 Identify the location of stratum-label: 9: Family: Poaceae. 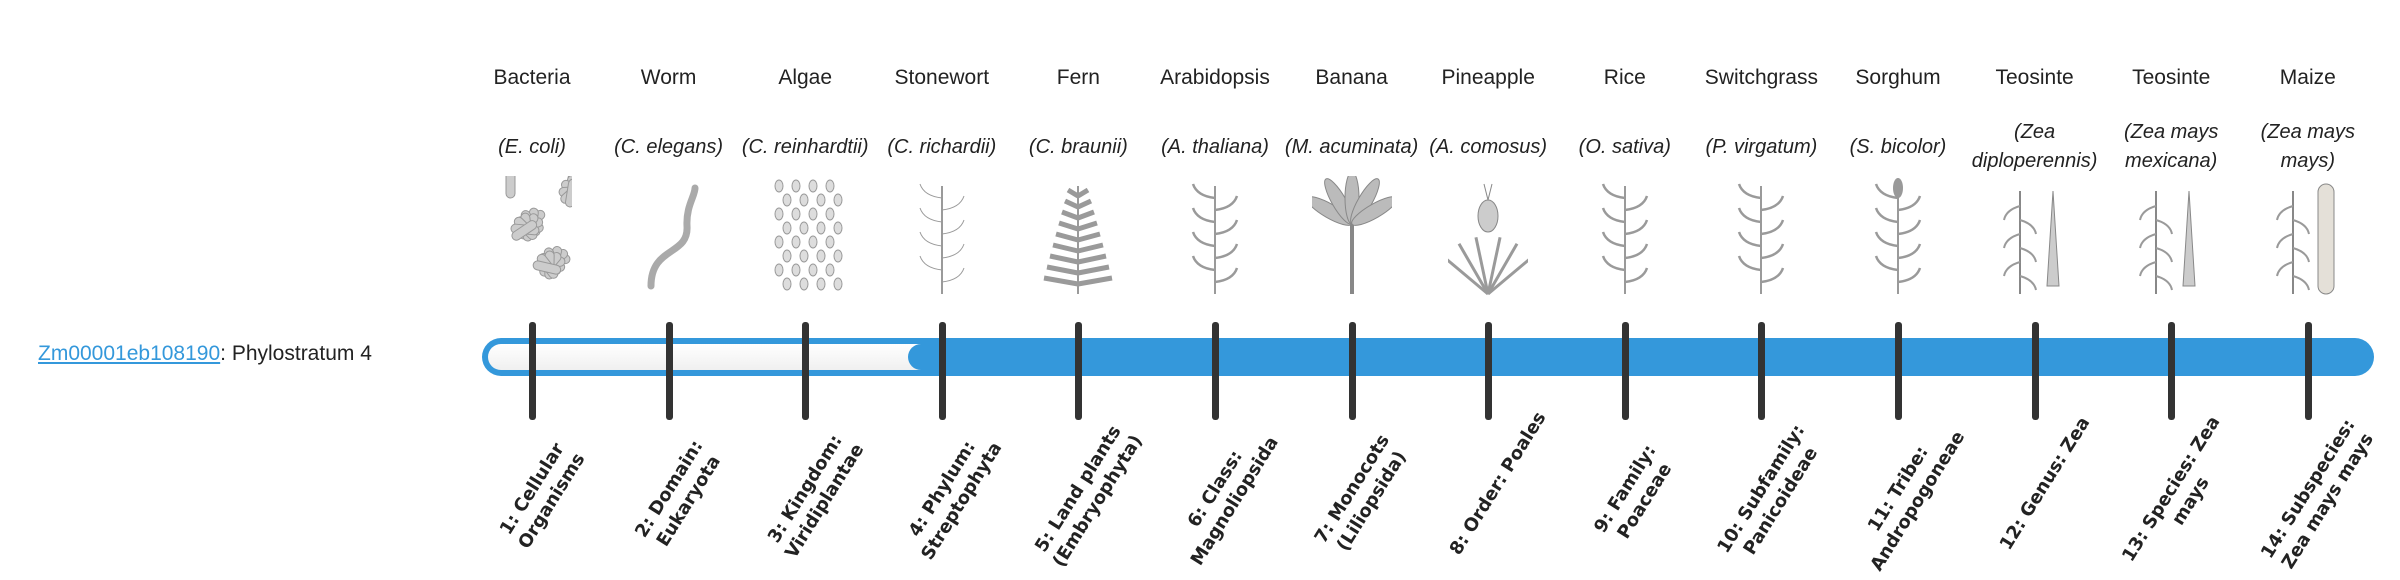
(1632, 492).